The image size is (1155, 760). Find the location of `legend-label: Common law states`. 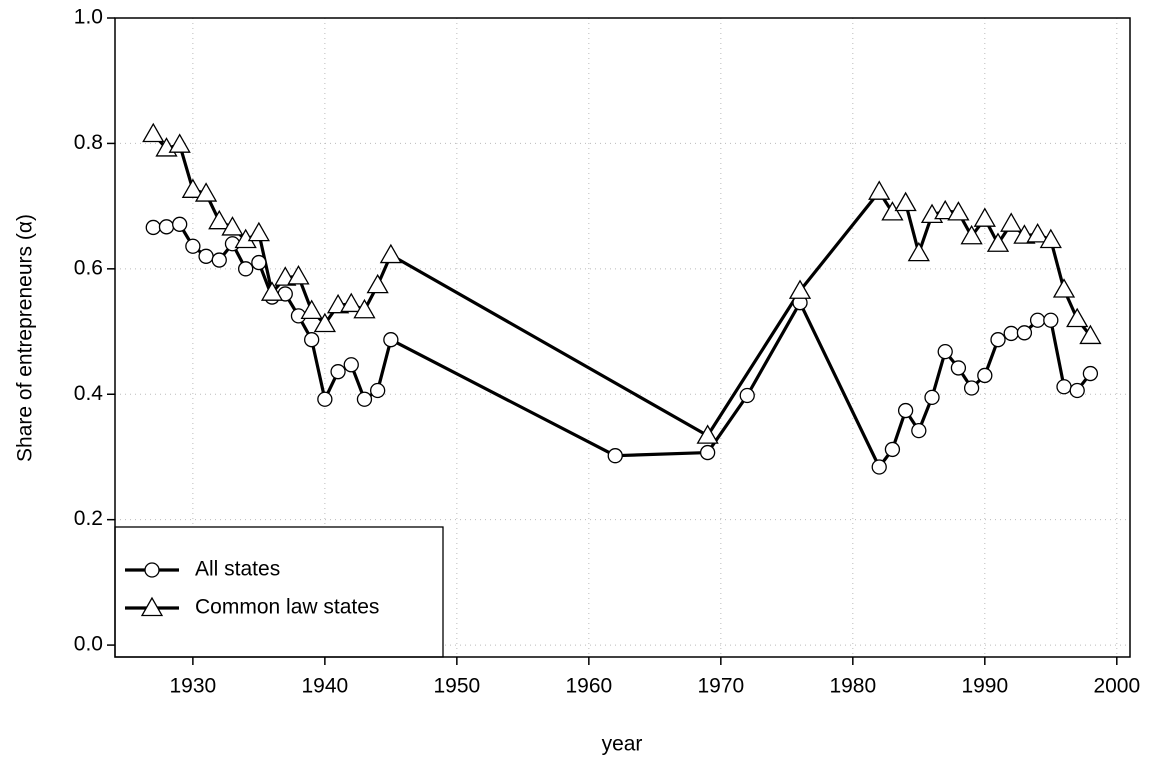

legend-label: Common law states is located at coordinates (287, 607).